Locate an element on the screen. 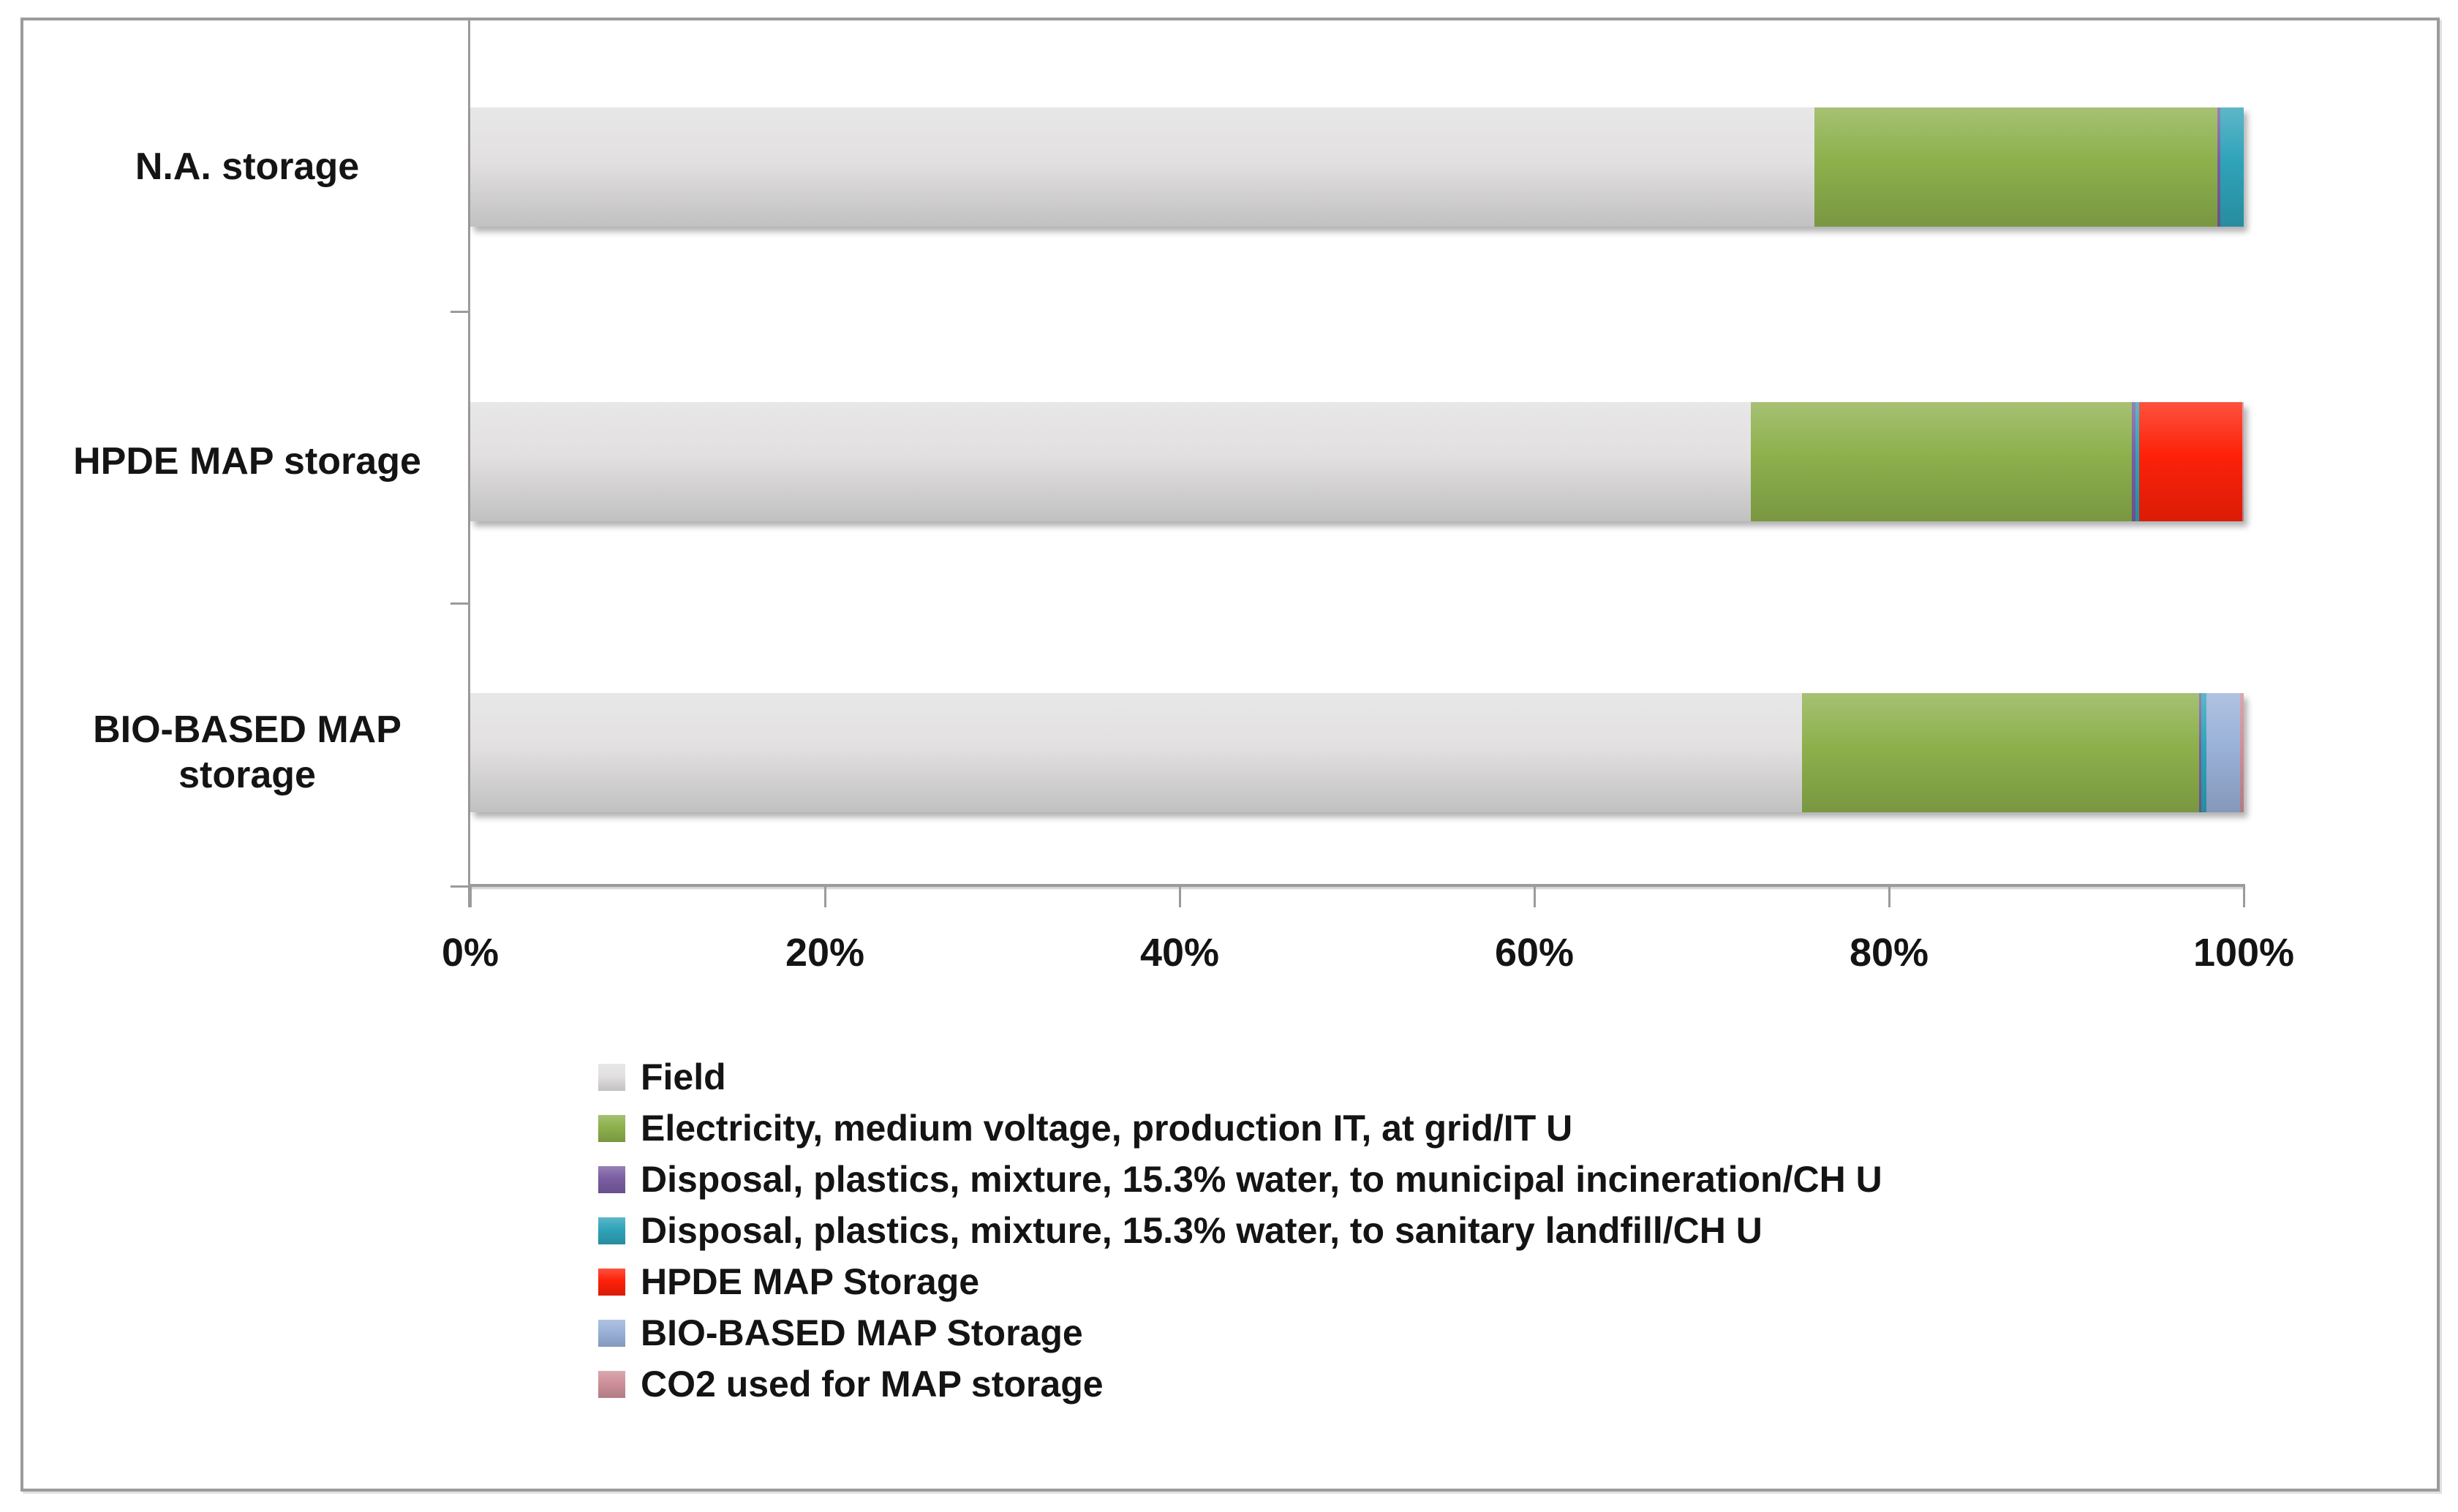  x-tick-label: 80% is located at coordinates (1889, 953).